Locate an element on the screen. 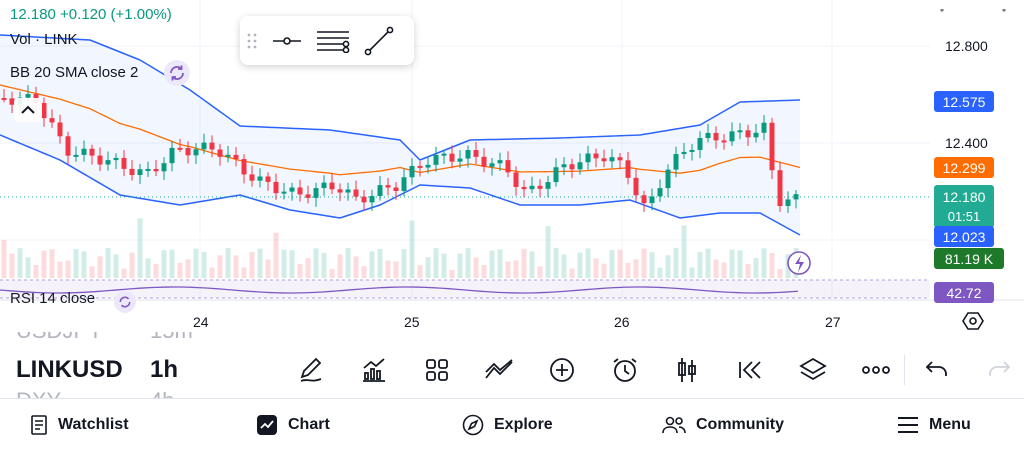 This screenshot has height=454, width=1024. bb-upper-tag: 12.575 is located at coordinates (964, 101).